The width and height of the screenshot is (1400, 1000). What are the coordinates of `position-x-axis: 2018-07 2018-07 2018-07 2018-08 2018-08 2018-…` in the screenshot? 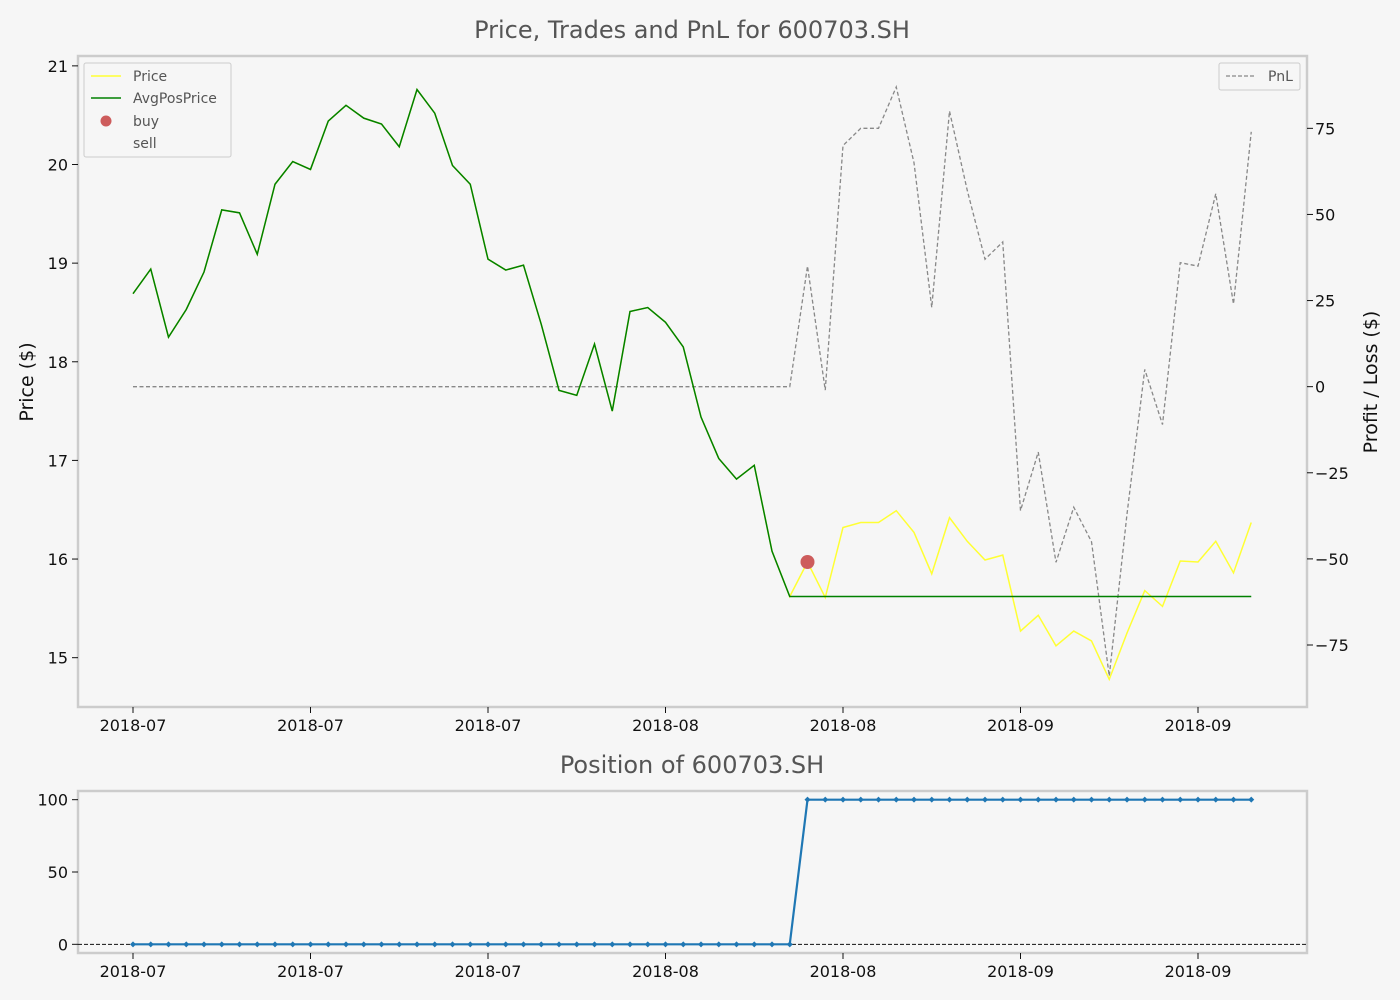 It's located at (666, 967).